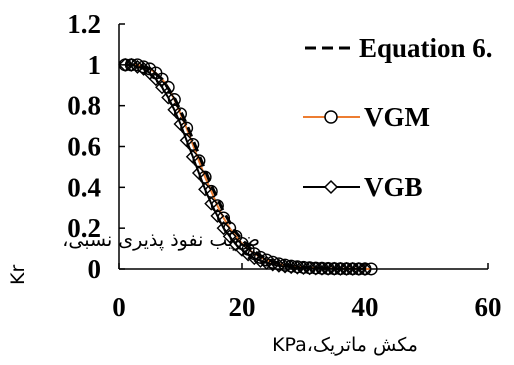 The height and width of the screenshot is (365, 514). I want to click on y-tick-label-3: 0.6, so click(84, 147).